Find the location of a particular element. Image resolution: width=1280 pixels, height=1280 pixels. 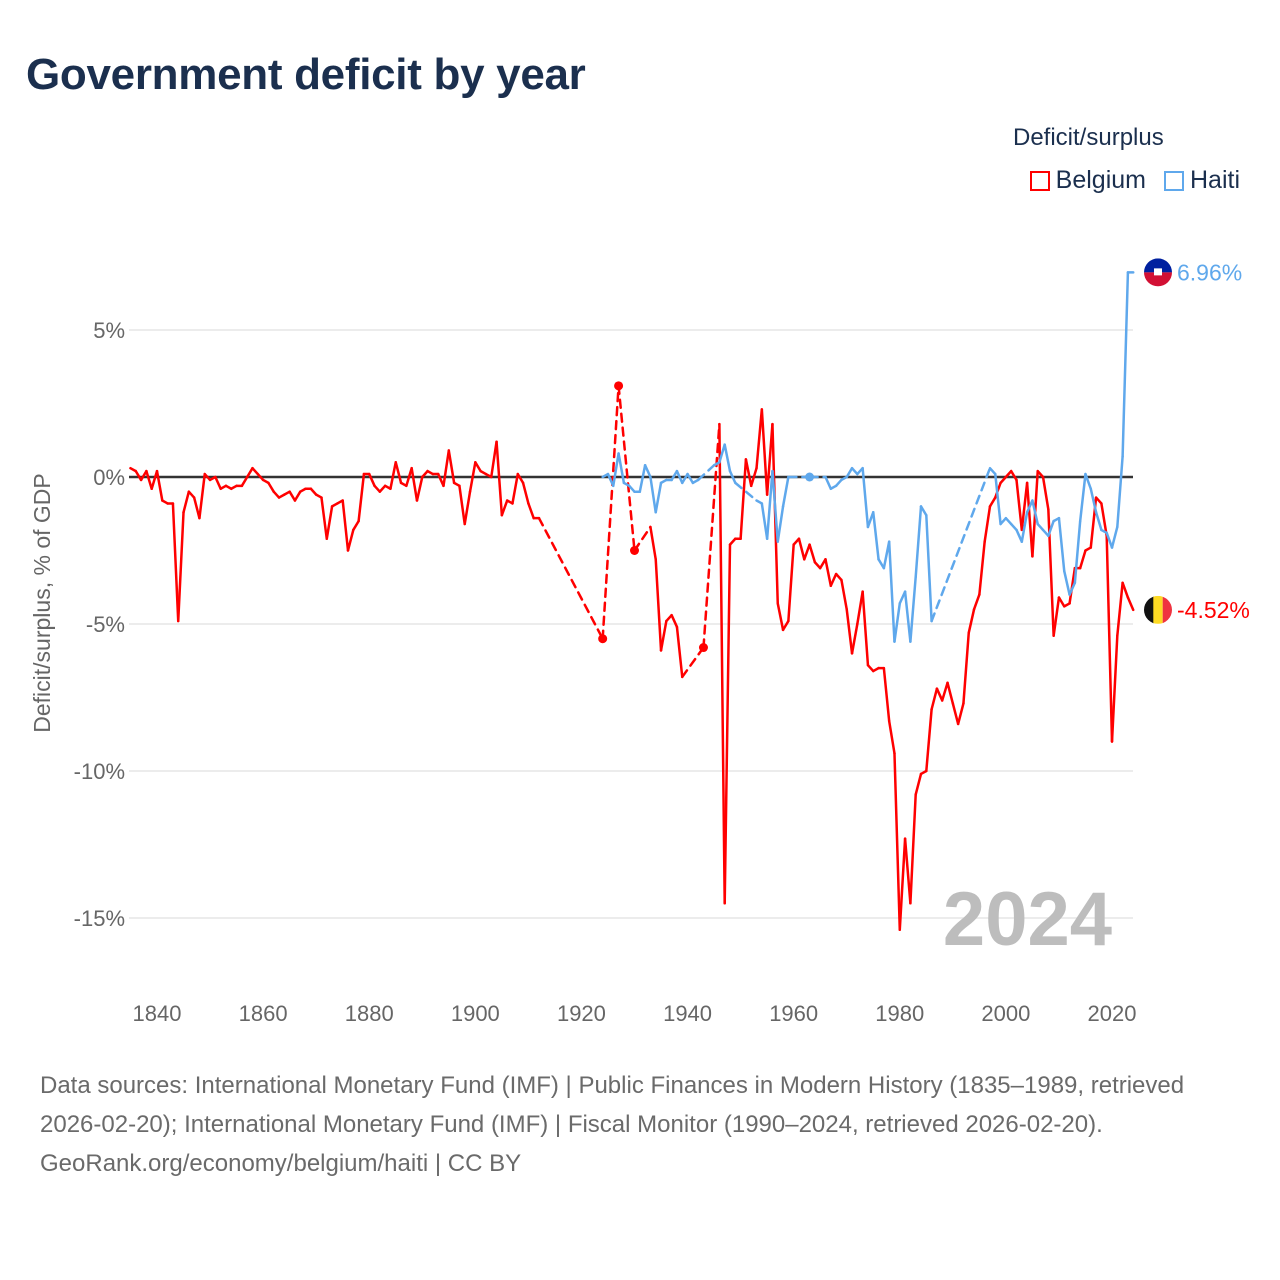

y-tick-label: -5% is located at coordinates (105, 624).